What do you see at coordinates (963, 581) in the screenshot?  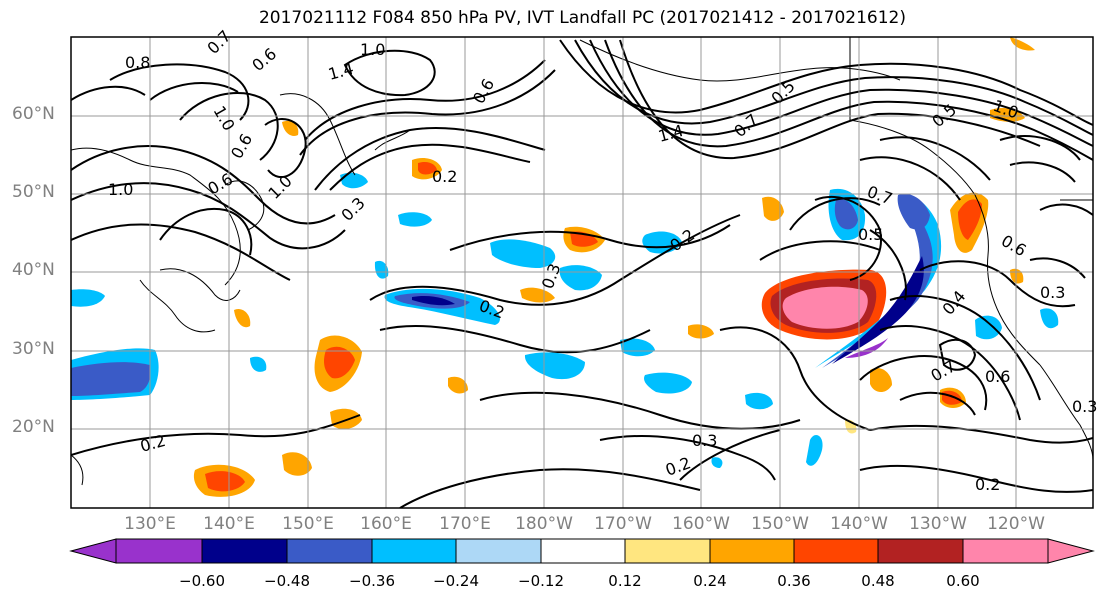 I see `colorbar-tick: 0.60` at bounding box center [963, 581].